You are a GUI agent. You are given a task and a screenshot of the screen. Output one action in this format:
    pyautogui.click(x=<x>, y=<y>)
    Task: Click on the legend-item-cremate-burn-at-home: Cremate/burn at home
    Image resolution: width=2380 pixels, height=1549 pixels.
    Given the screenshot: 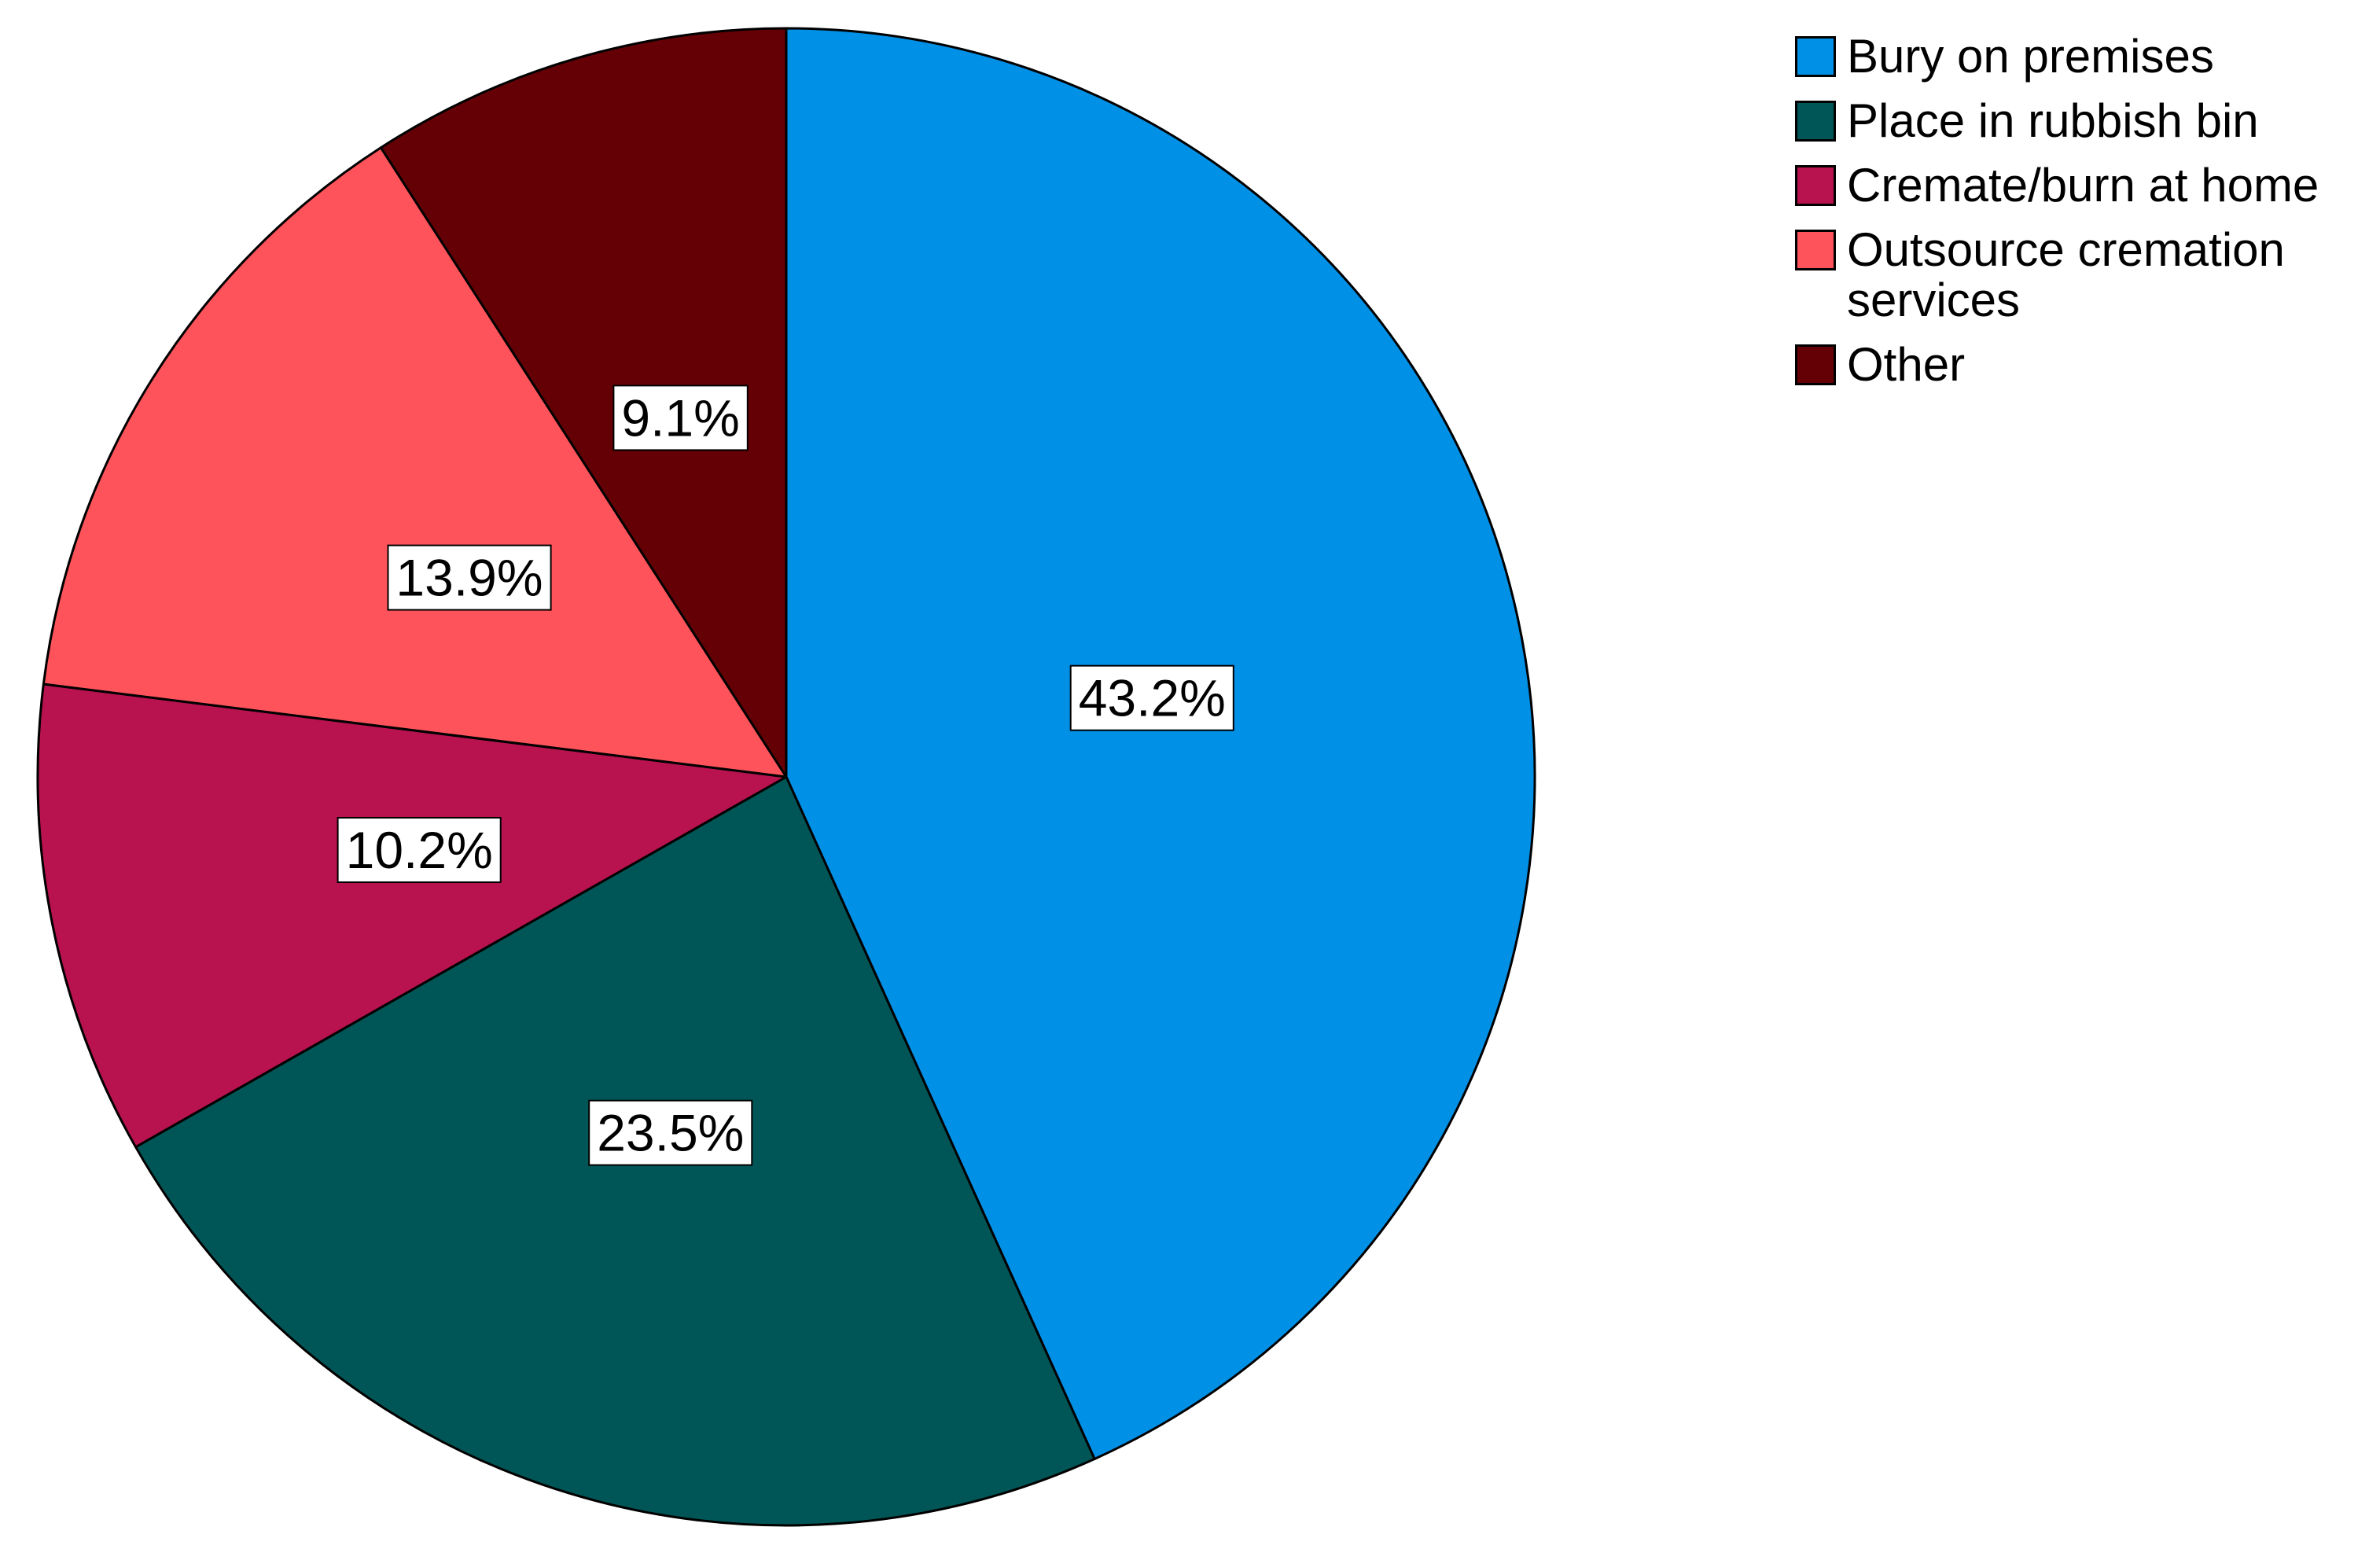 What is the action you would take?
    pyautogui.click(x=2086, y=185)
    